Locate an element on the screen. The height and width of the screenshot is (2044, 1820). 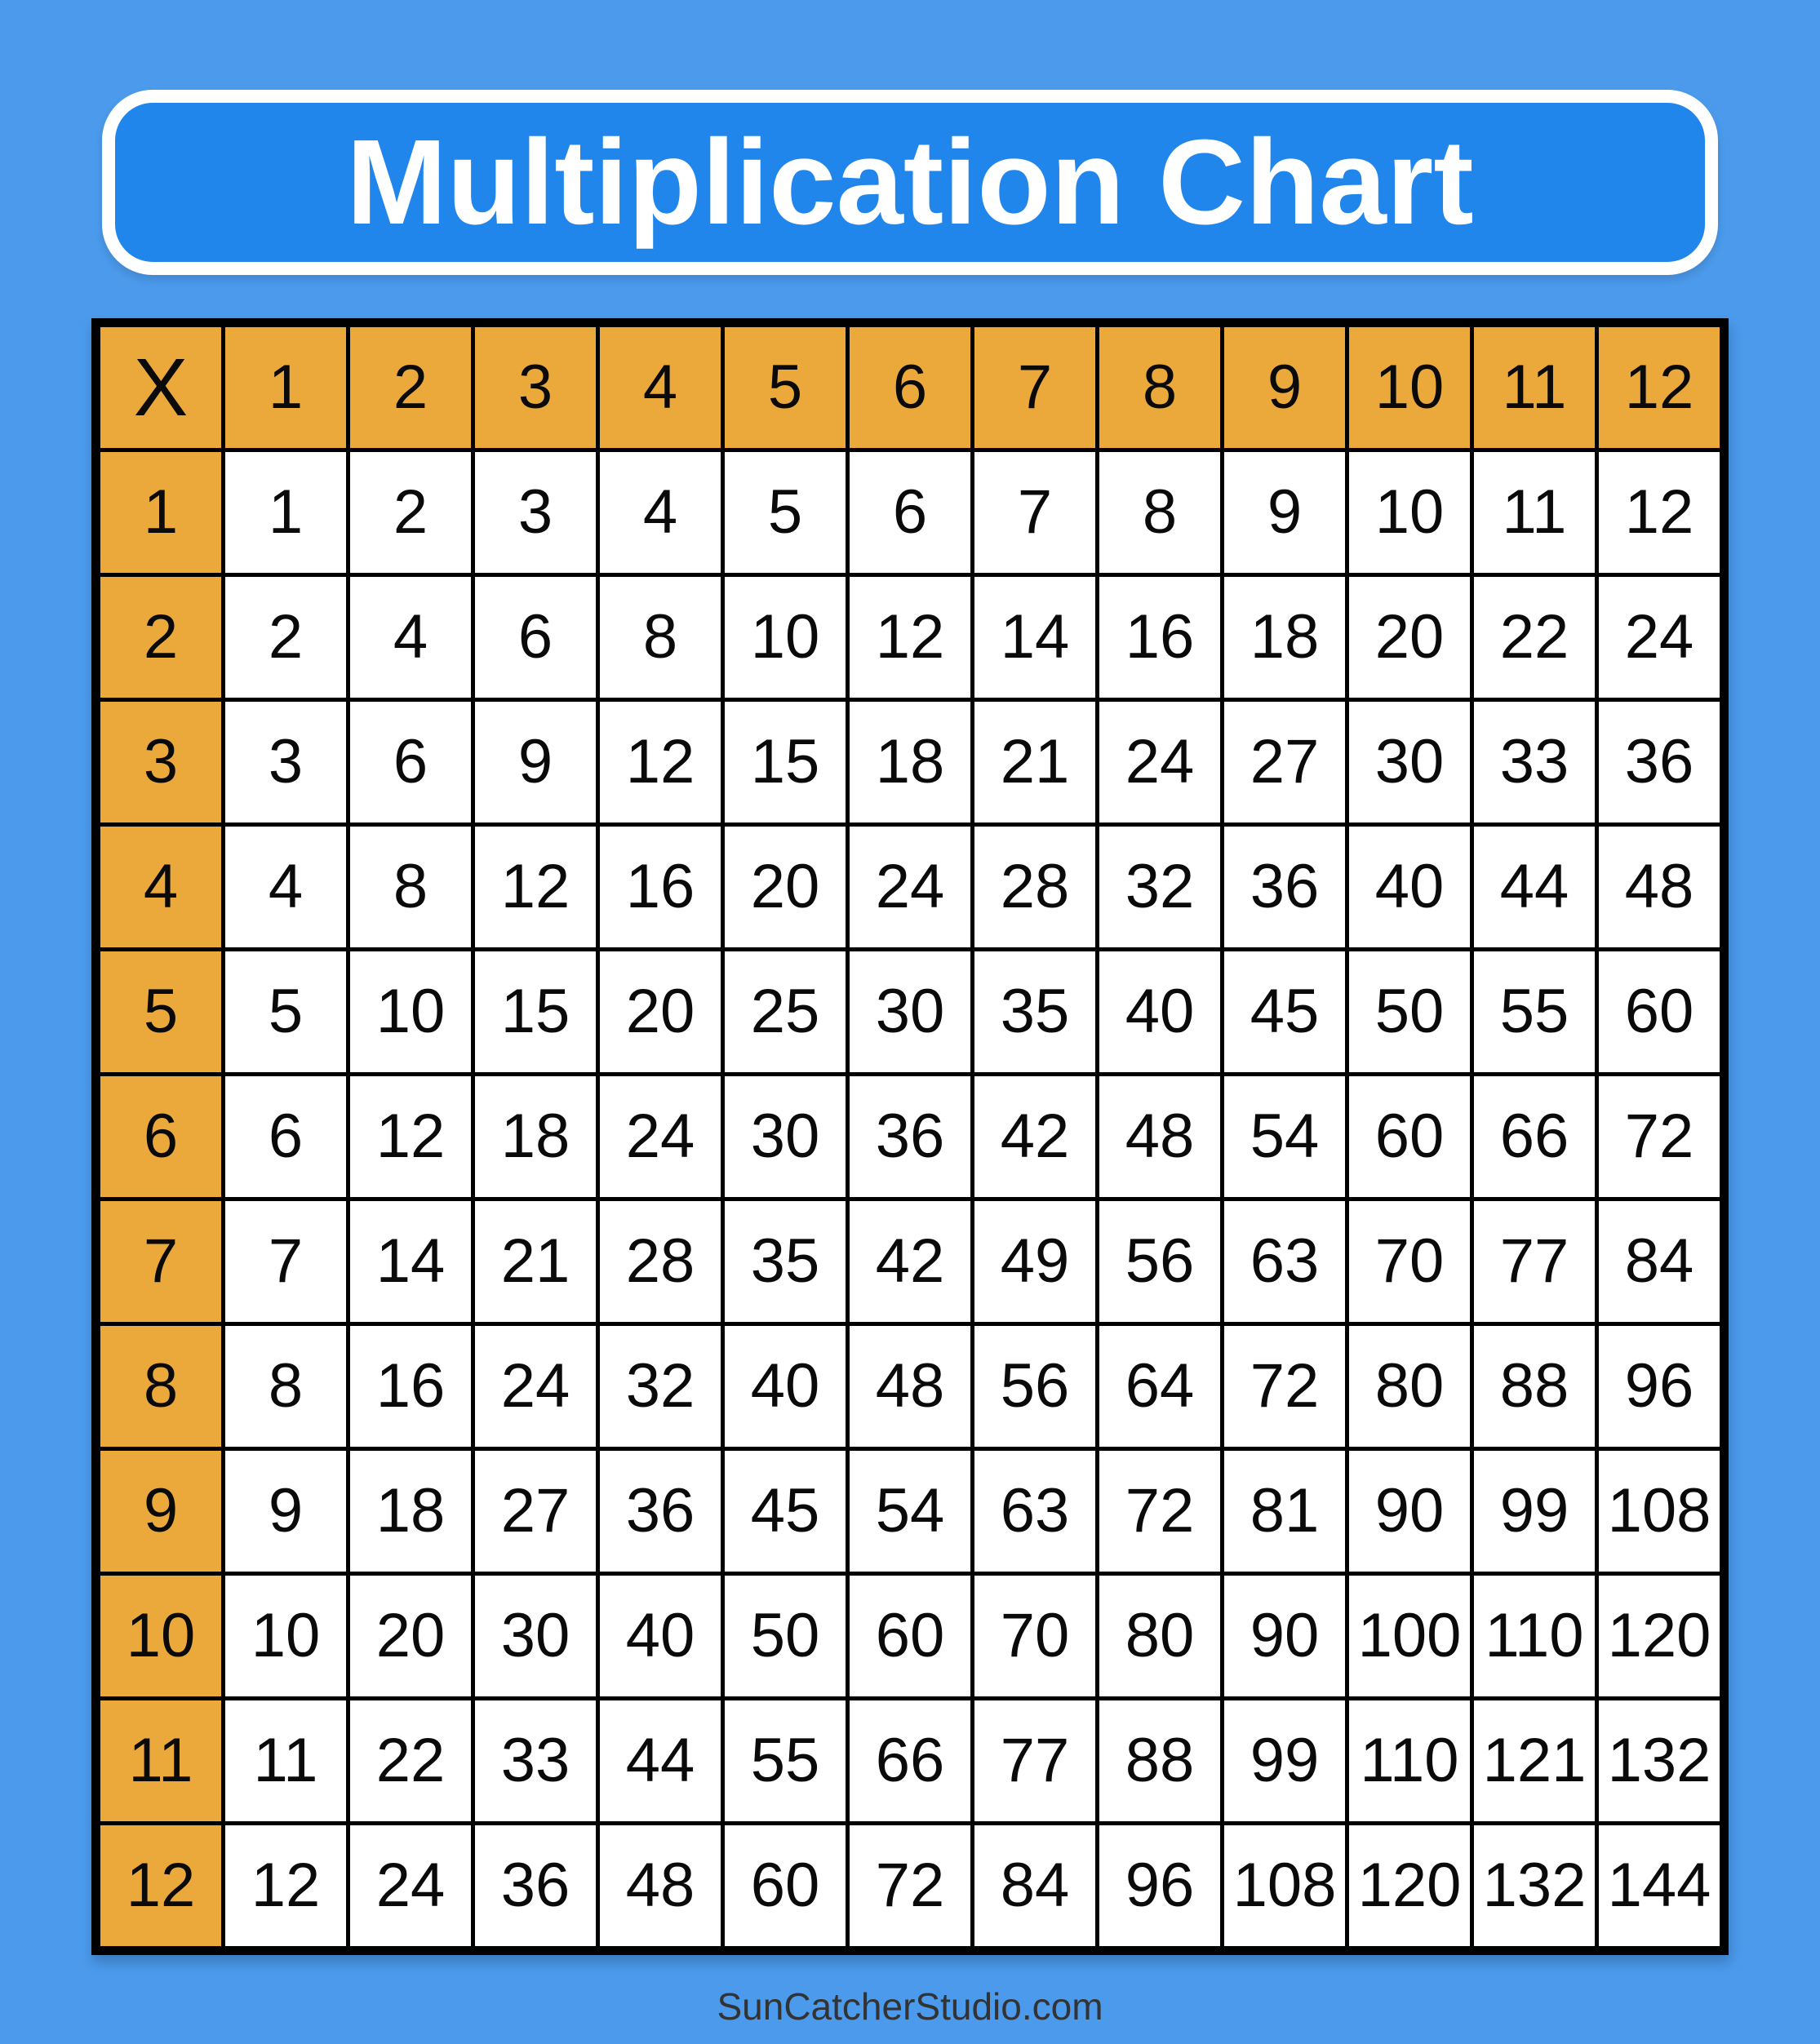
product-cell: 2 is located at coordinates (285, 637).